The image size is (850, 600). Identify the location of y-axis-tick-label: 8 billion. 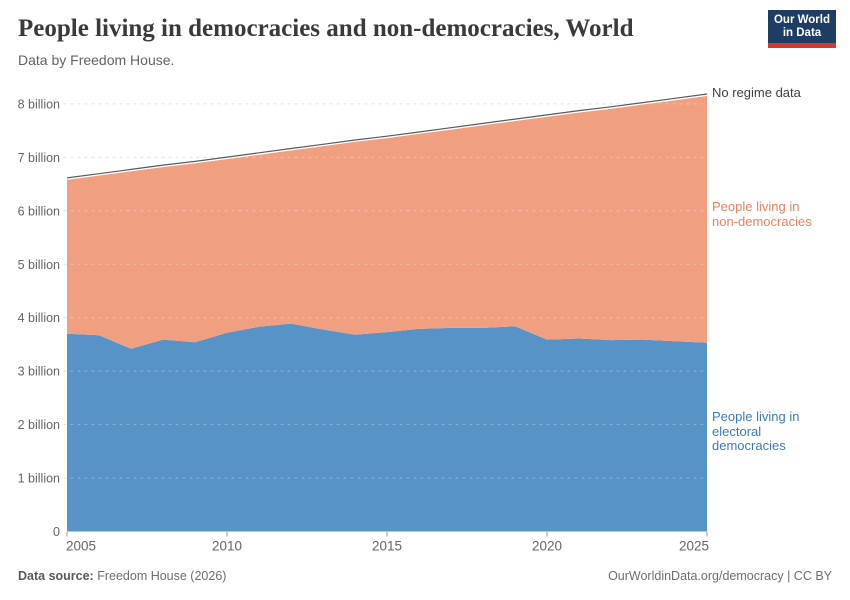
(39, 104).